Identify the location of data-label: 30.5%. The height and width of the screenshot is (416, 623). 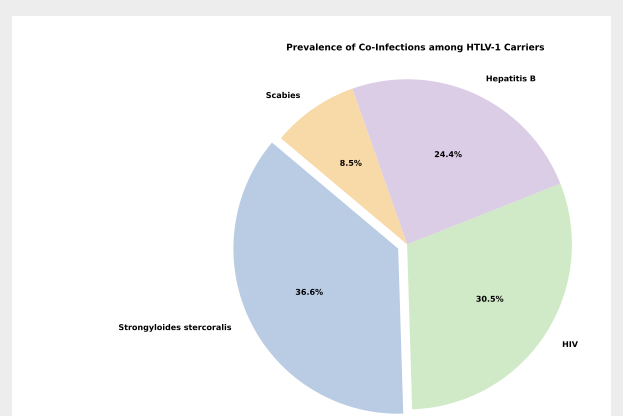
(490, 299).